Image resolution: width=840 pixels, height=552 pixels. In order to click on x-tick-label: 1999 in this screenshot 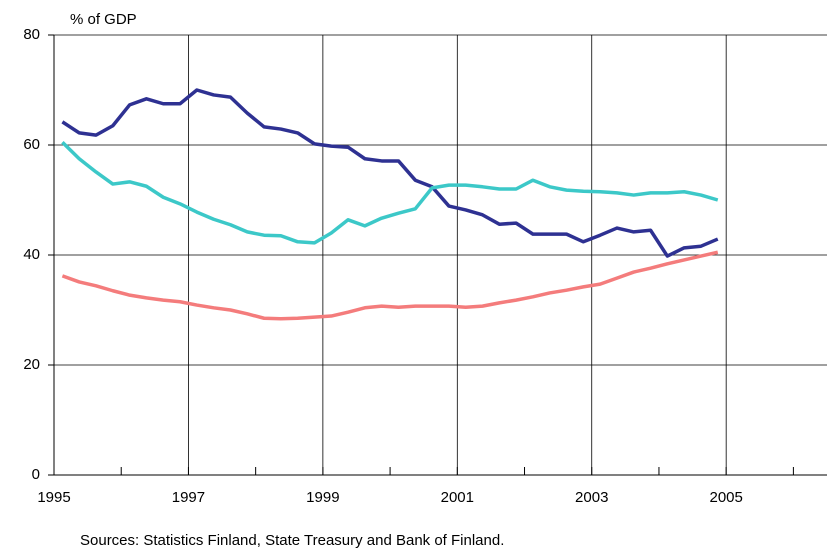, I will do `click(322, 497)`.